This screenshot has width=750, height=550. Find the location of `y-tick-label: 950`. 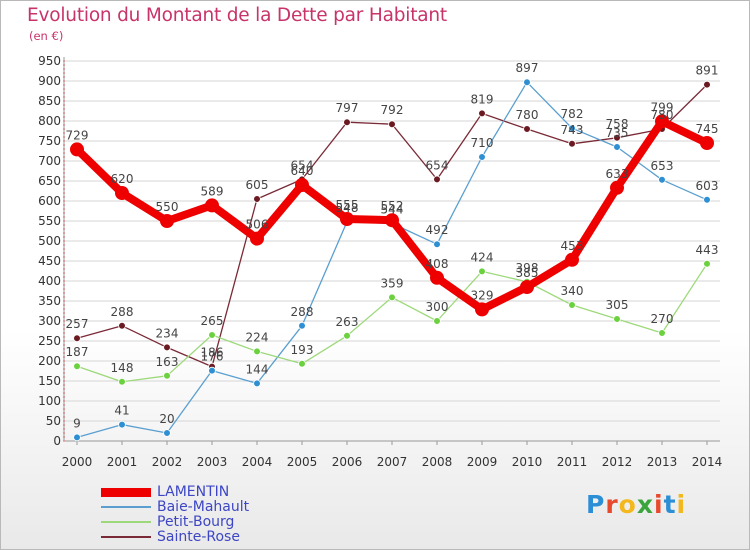

y-tick-label: 950 is located at coordinates (49, 61).